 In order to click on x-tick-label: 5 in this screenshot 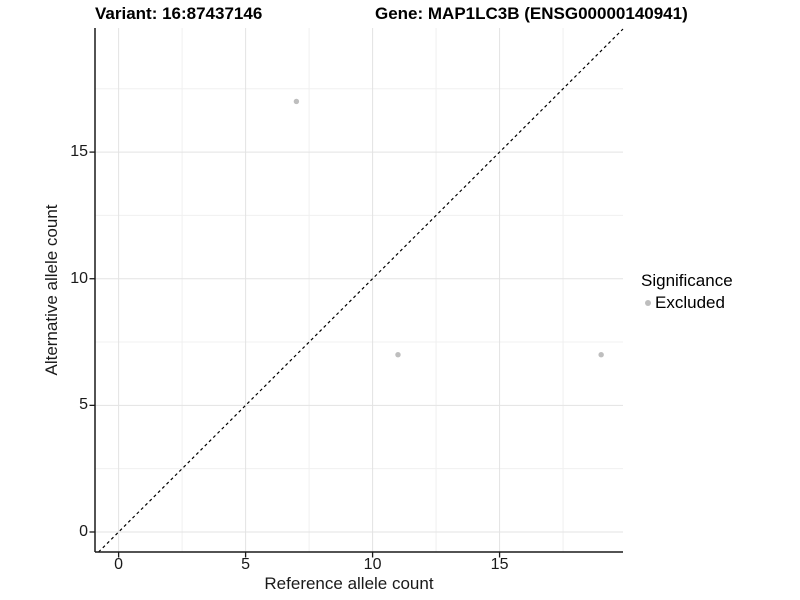, I will do `click(246, 564)`.